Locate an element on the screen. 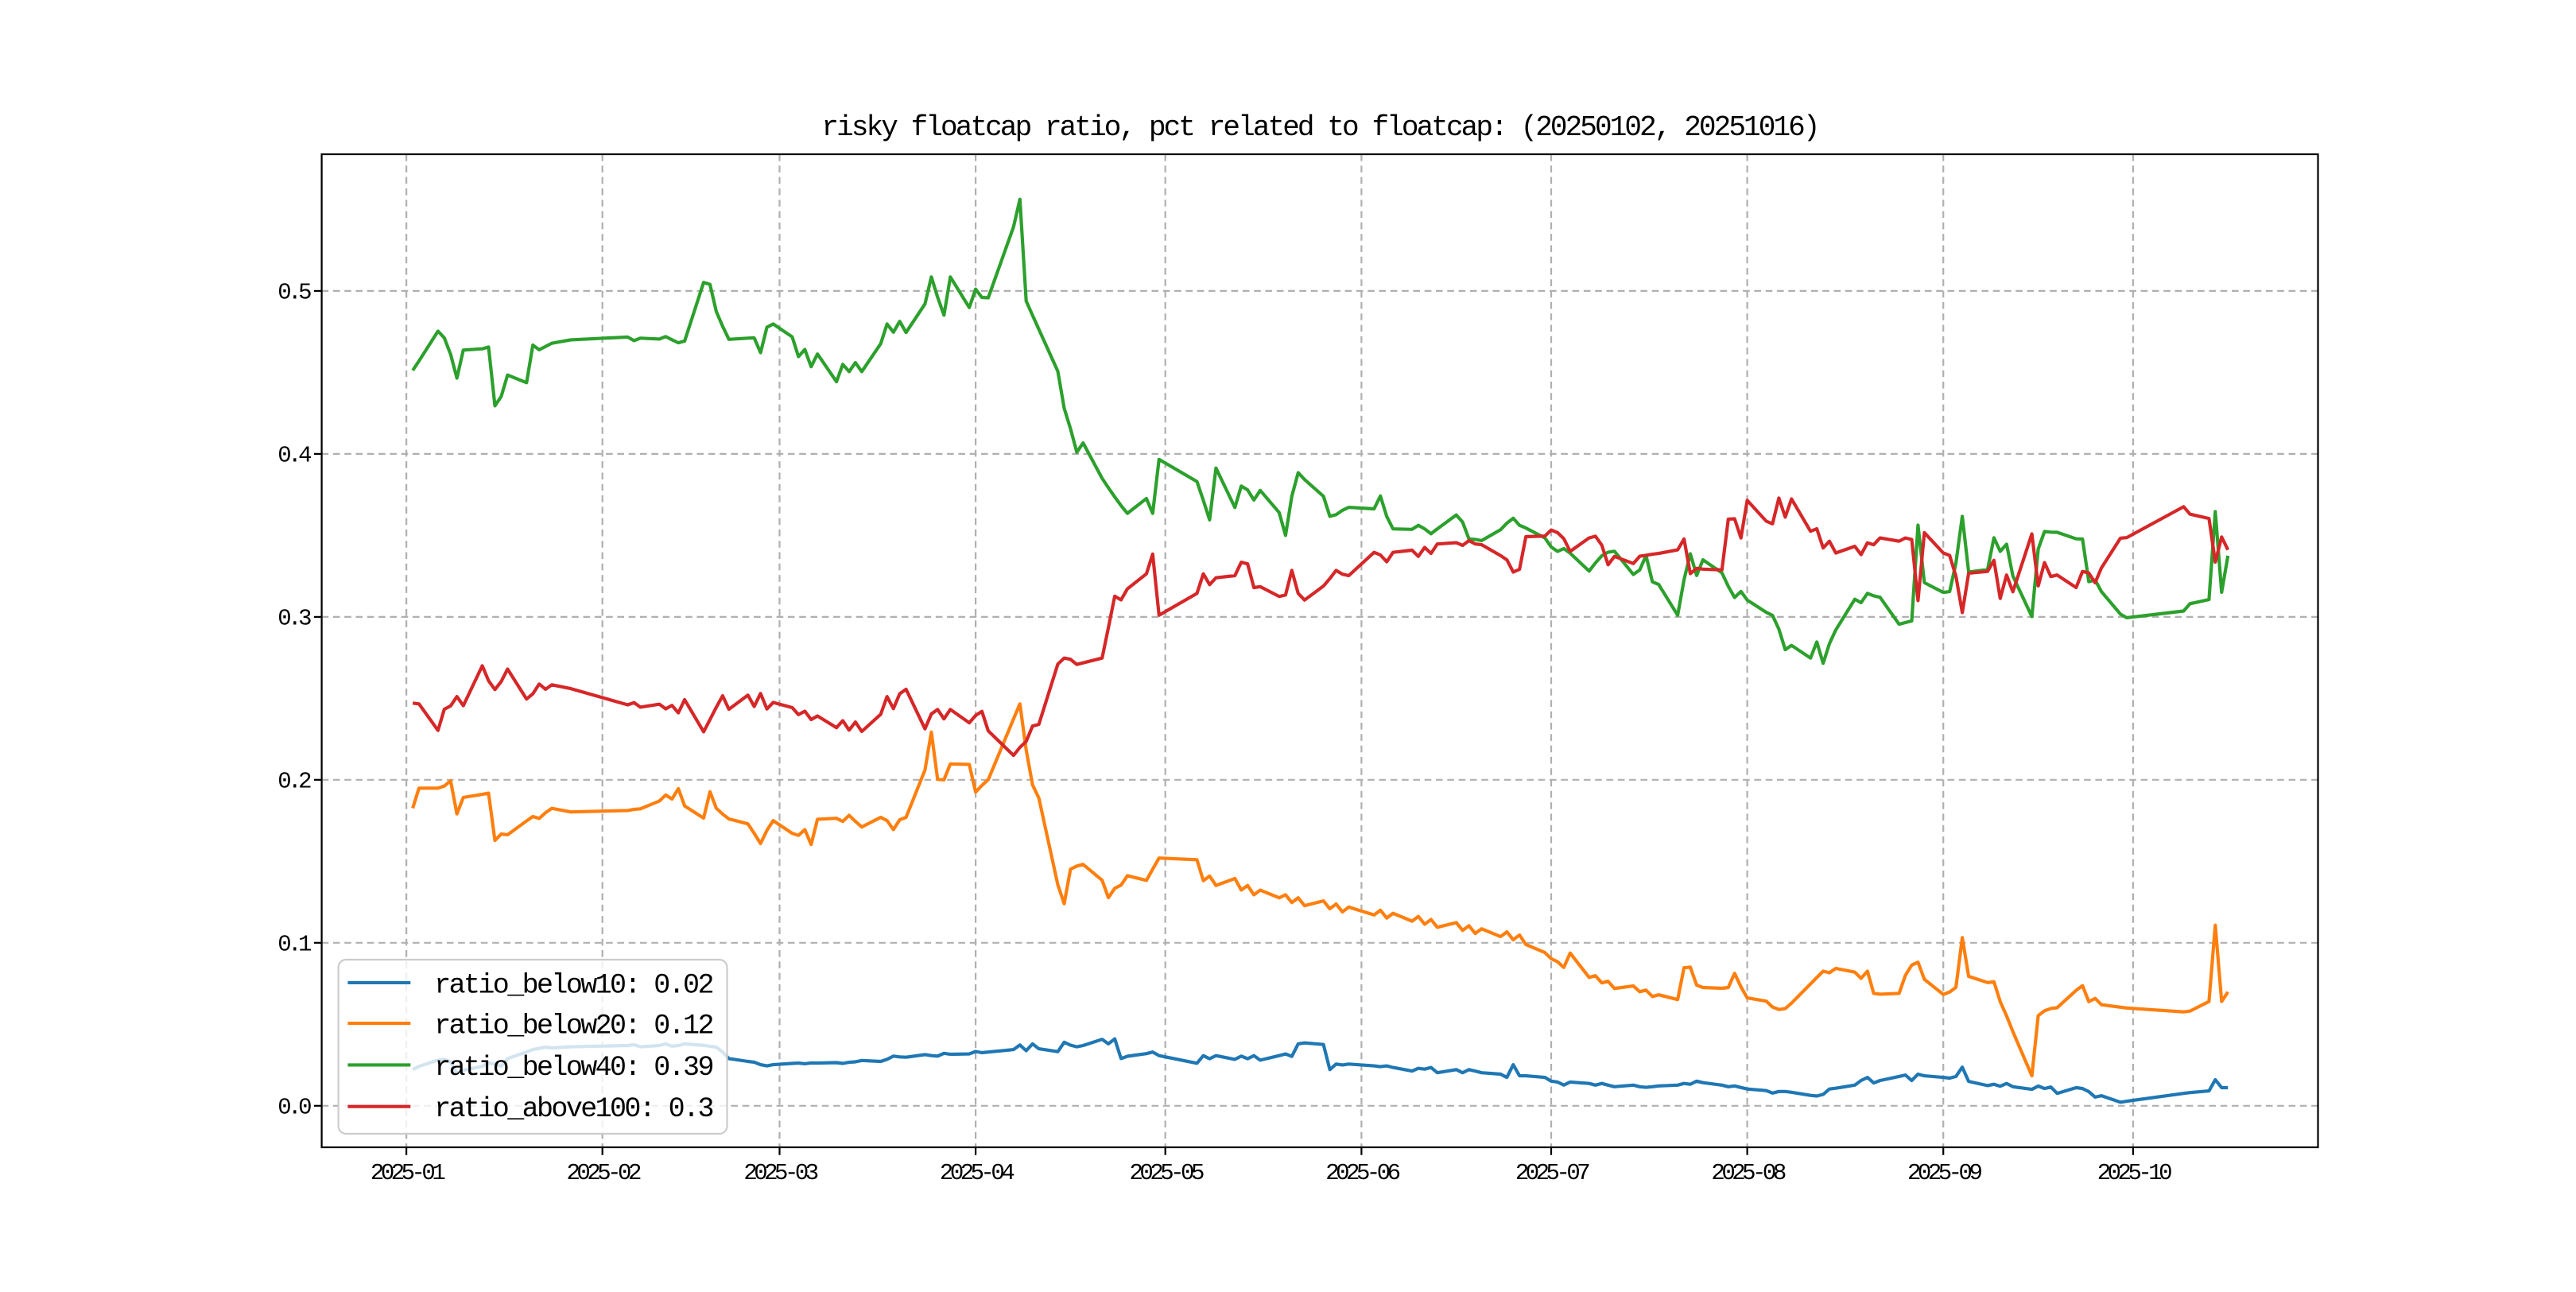  svg-text: 0.4 is located at coordinates (294, 455).